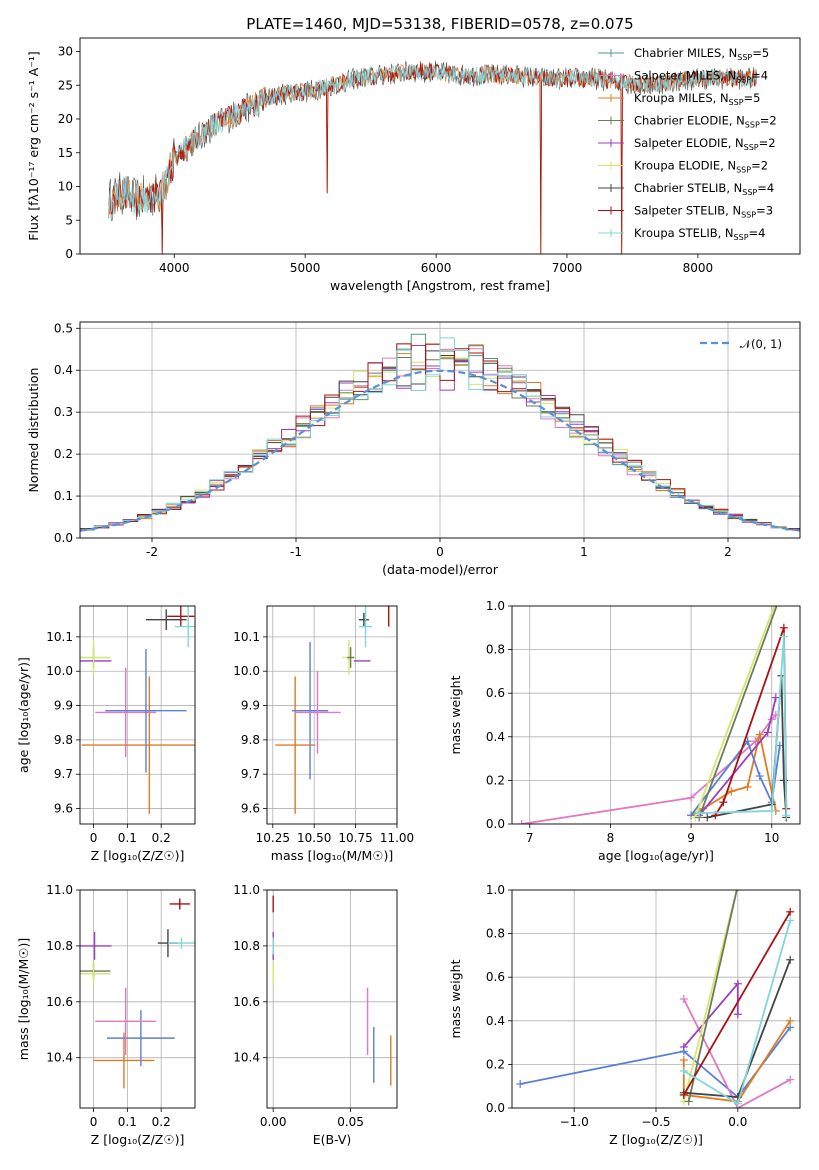 This screenshot has width=819, height=1170. I want to click on y-axis-label: age [log₁₀(age/yr)], so click(23, 715).